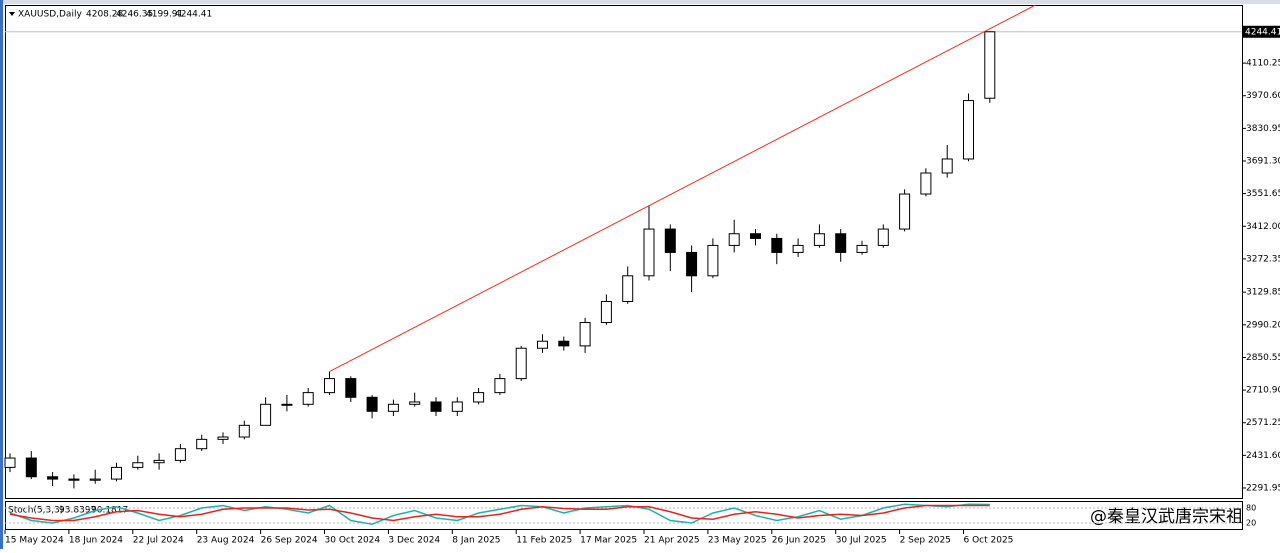 The width and height of the screenshot is (1280, 553). Describe the element at coordinates (164, 15) in the screenshot. I see `ohlc-low: 4199.91` at that location.